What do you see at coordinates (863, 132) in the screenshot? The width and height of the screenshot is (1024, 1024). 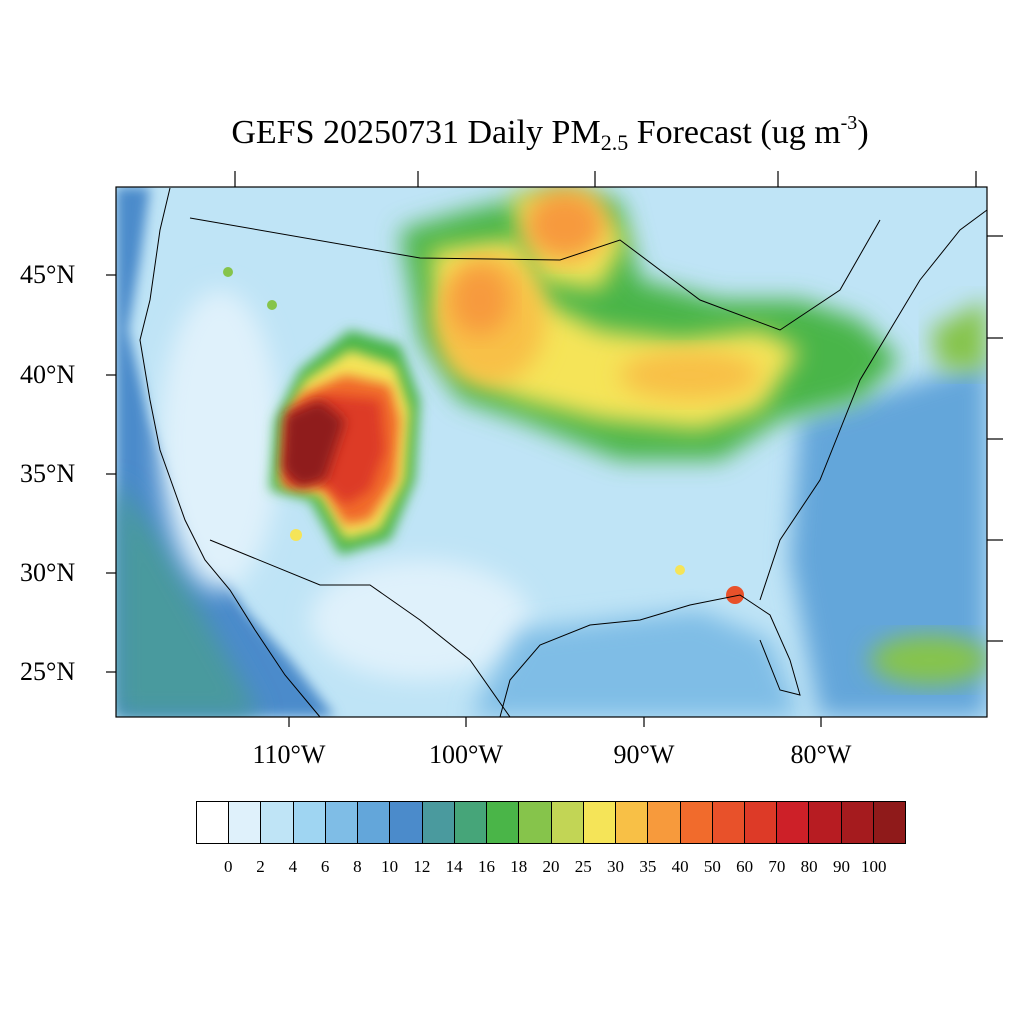 I see `title-suffix: )` at bounding box center [863, 132].